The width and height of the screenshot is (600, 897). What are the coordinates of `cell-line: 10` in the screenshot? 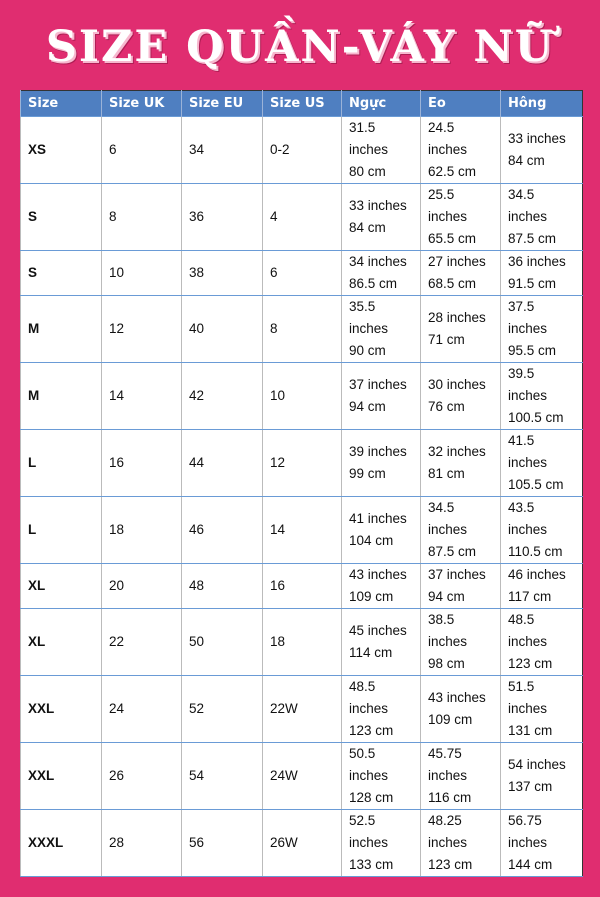 It's located at (278, 395).